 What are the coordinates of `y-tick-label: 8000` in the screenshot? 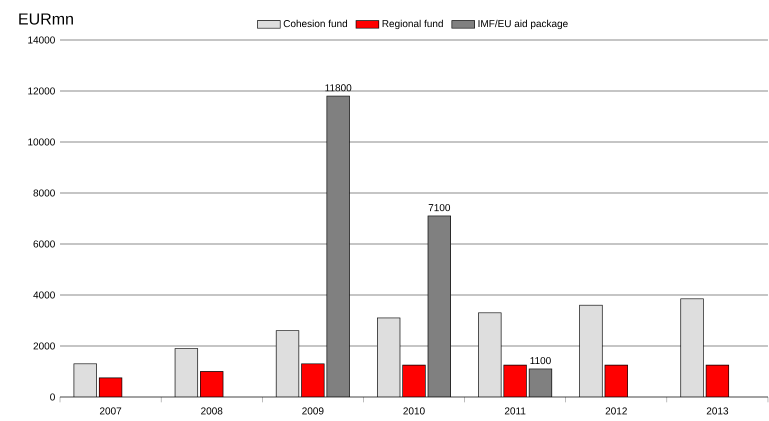 It's located at (44, 193).